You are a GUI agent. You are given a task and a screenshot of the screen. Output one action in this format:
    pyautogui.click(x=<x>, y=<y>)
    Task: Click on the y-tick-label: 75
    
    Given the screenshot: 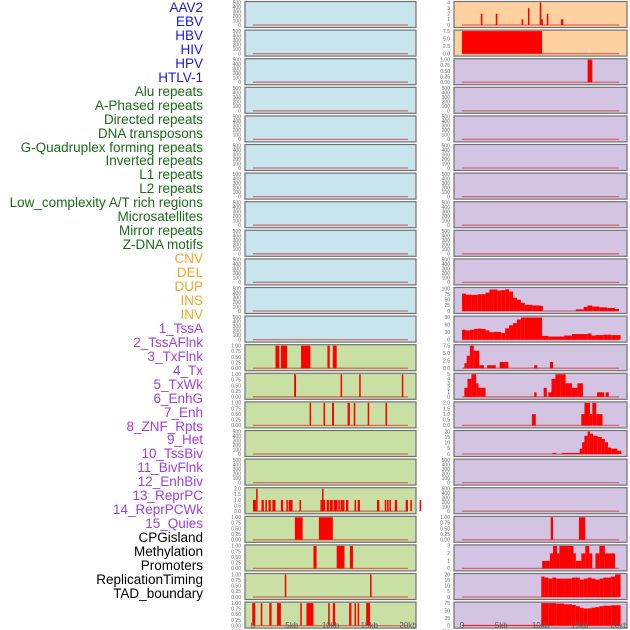 What is the action you would take?
    pyautogui.click(x=447, y=604)
    